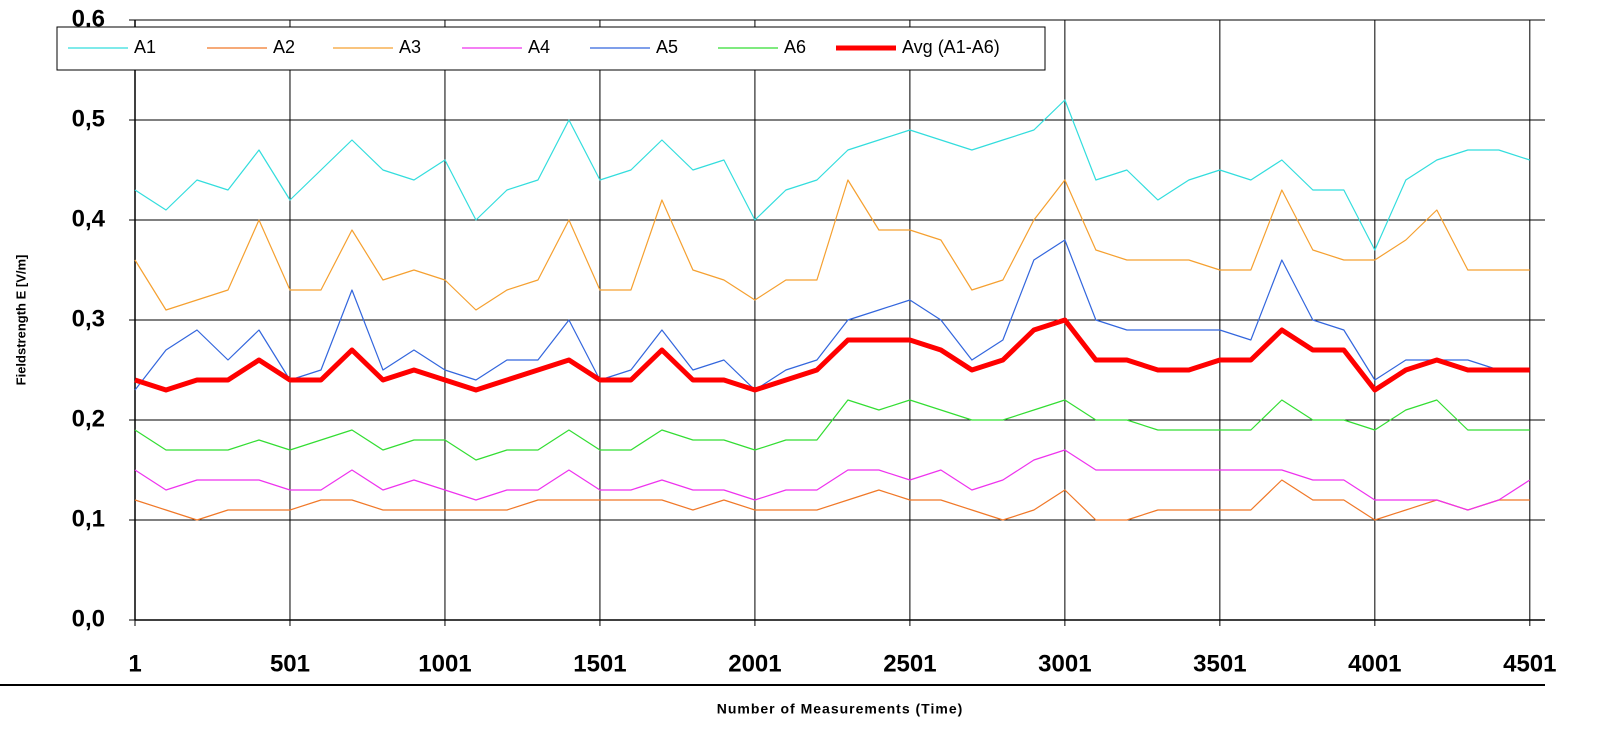 The width and height of the screenshot is (1604, 733). What do you see at coordinates (134, 663) in the screenshot?
I see `x-tick-label: 1` at bounding box center [134, 663].